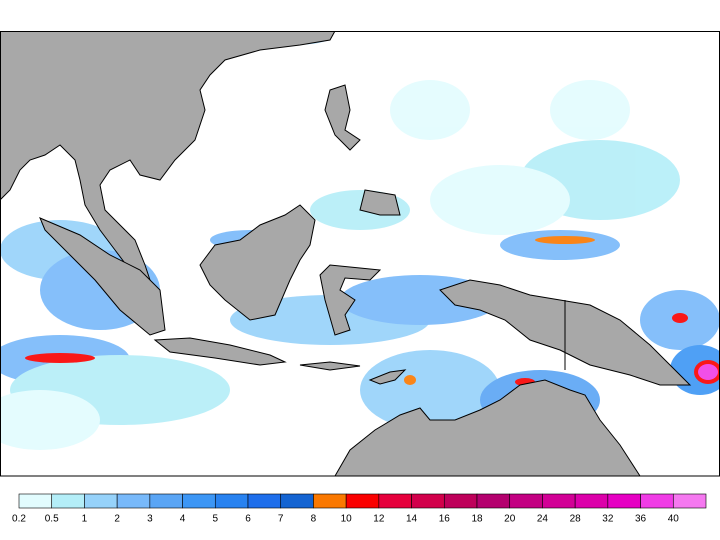  I want to click on colorbar-label: 28, so click(576, 519).